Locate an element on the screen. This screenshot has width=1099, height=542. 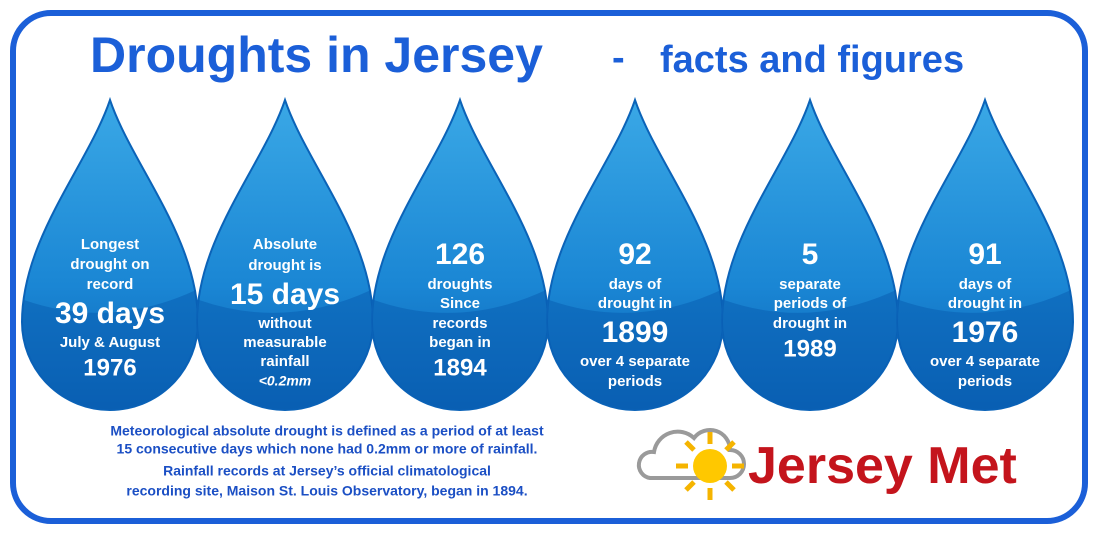
sun is located at coordinates (710, 466).